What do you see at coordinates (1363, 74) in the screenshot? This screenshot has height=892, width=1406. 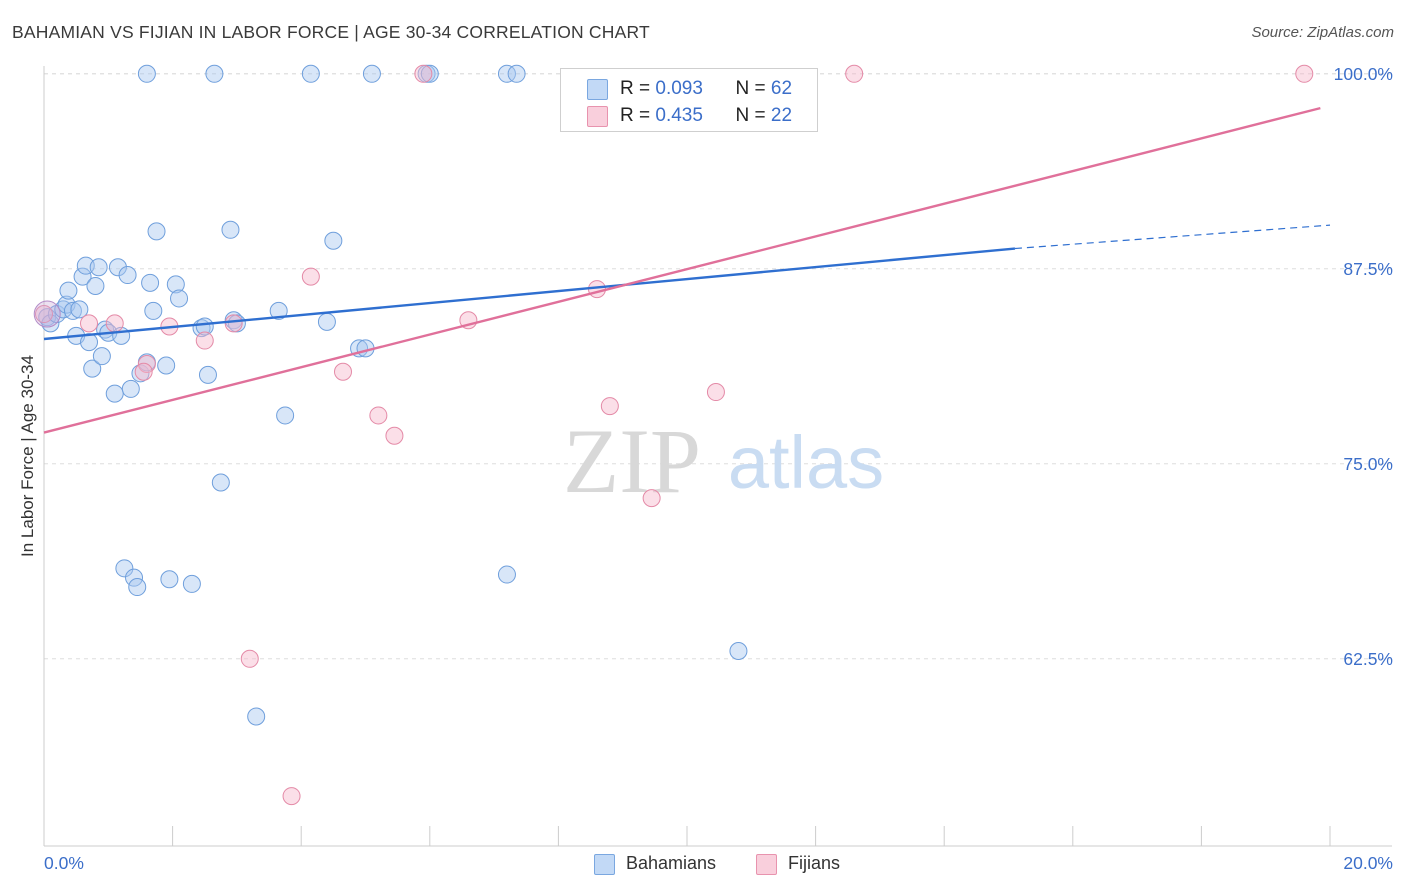 I see `y-tick-label: 100.0%` at bounding box center [1363, 74].